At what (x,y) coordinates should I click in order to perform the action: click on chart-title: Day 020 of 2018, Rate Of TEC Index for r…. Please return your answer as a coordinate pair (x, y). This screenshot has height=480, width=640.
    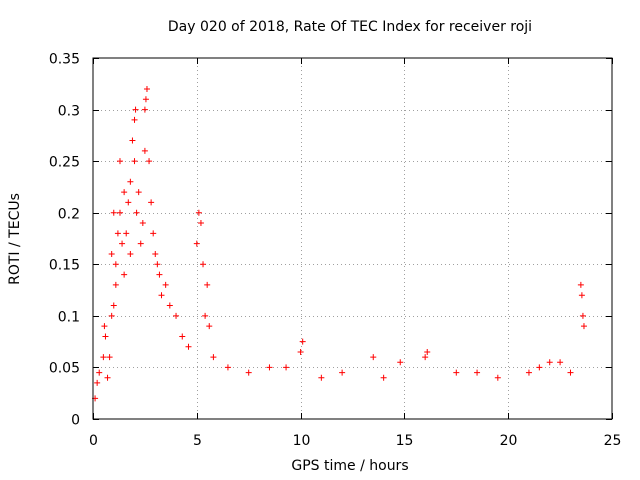
    Looking at the image, I should click on (350, 27).